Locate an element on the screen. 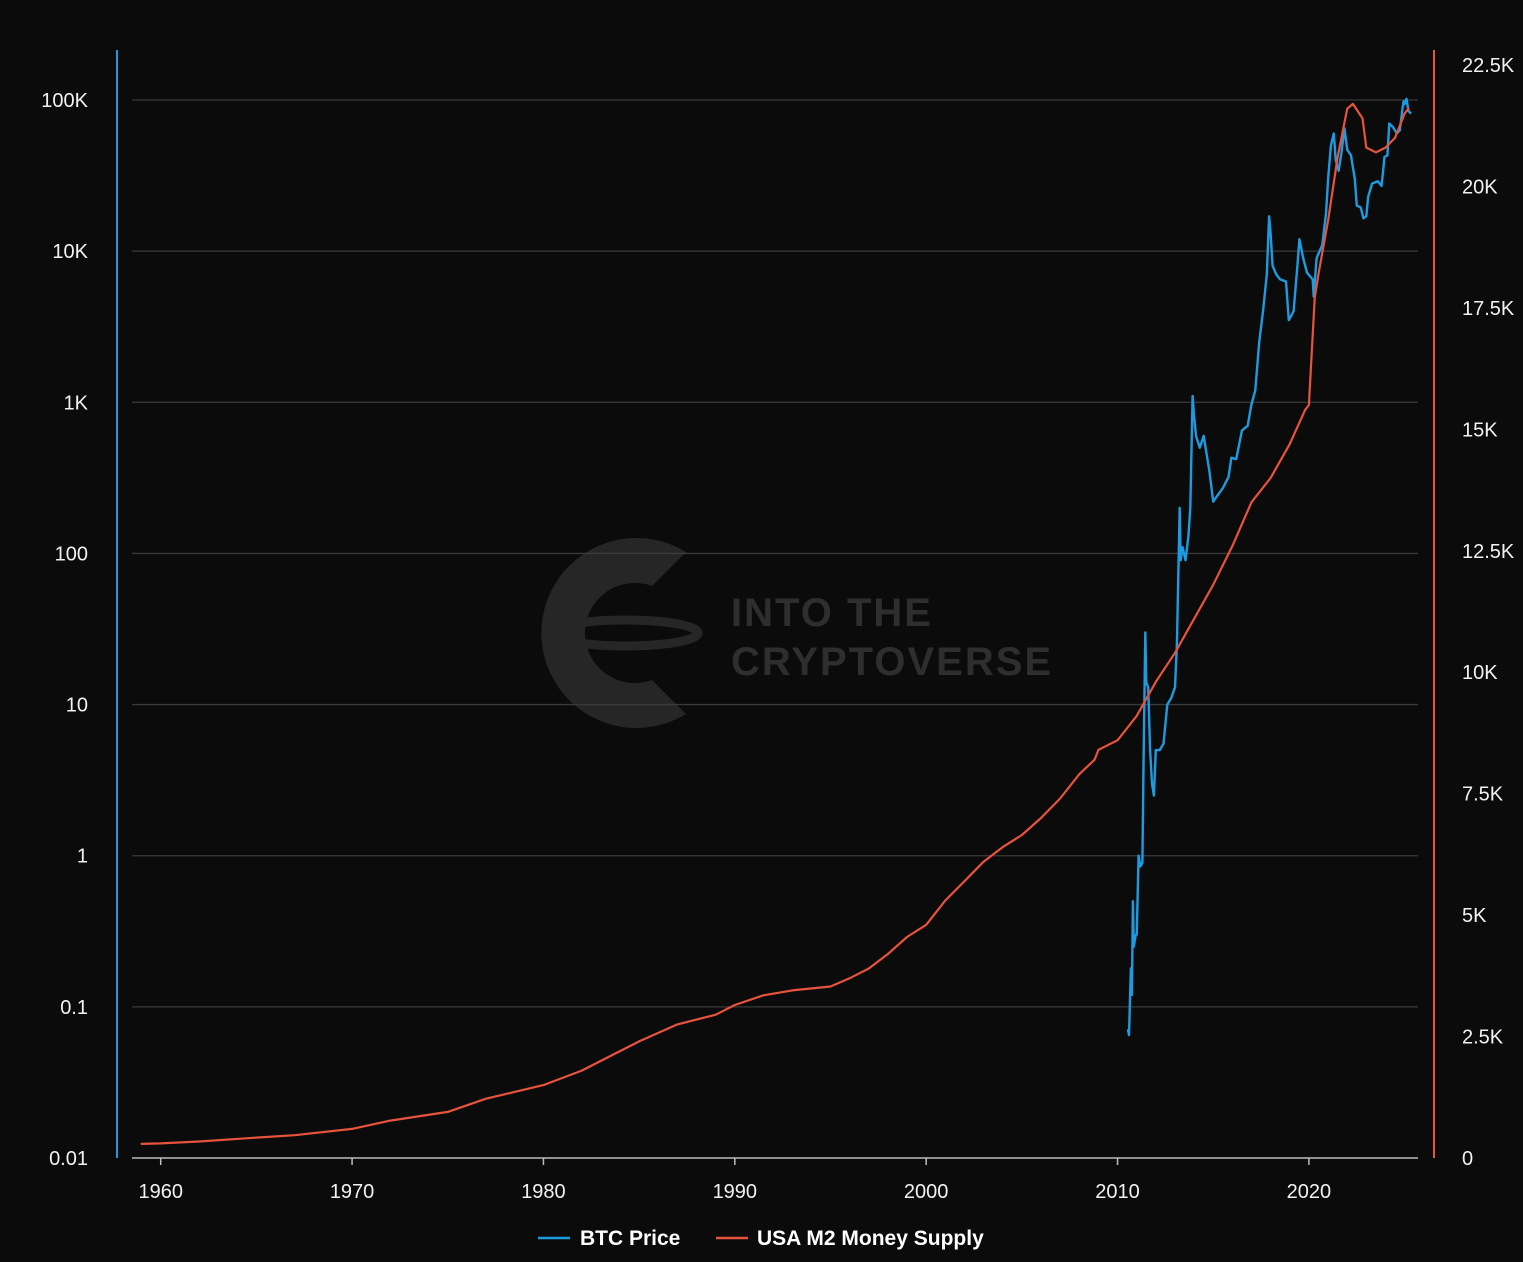 This screenshot has width=1523, height=1262. right-tick-label: 0 is located at coordinates (1467, 1159).